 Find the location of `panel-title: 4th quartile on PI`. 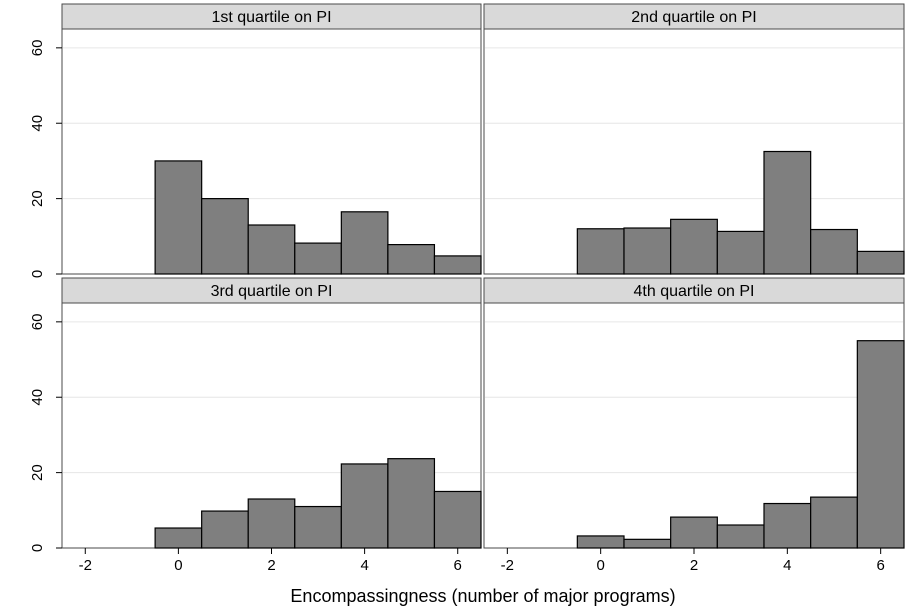

panel-title: 4th quartile on PI is located at coordinates (694, 291).